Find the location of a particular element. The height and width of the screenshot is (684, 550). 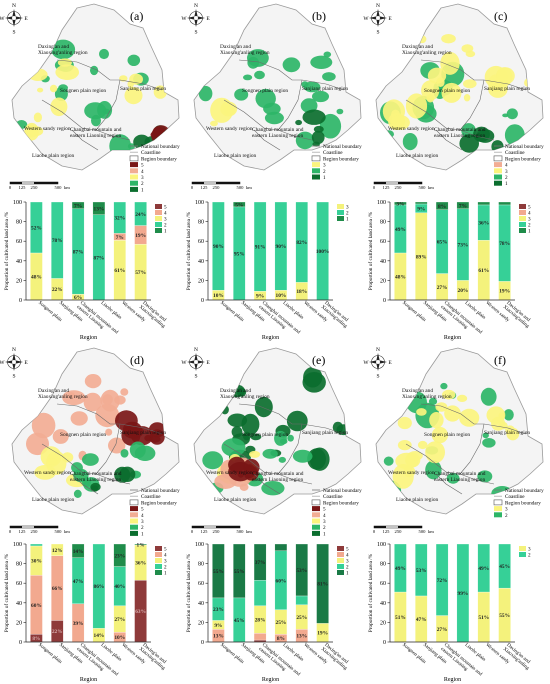

bar-data-label: 25% is located at coordinates (301, 618).